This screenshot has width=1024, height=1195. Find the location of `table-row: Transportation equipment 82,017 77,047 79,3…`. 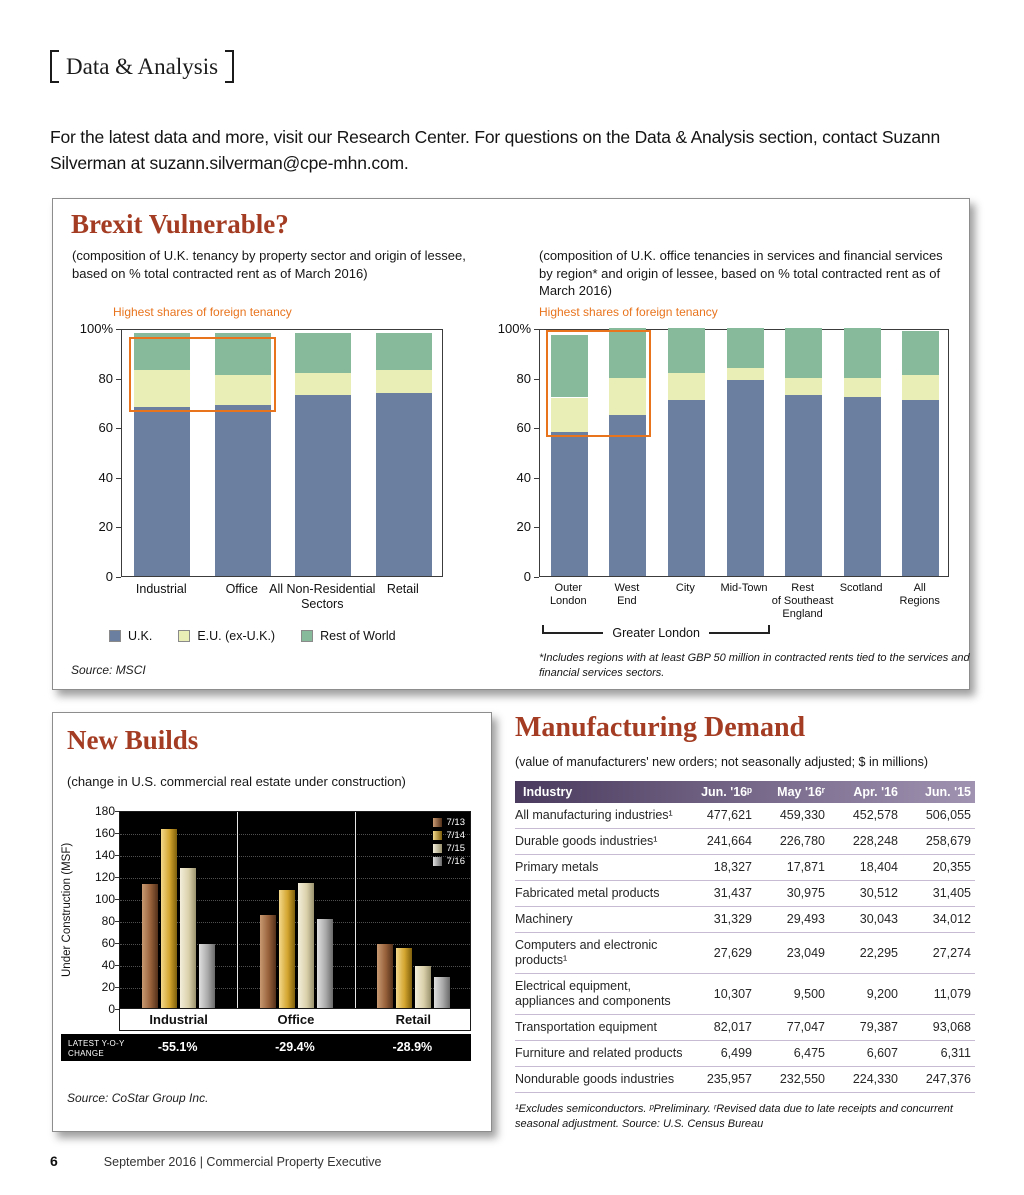

table-row: Transportation equipment 82,017 77,047 79,3… is located at coordinates (745, 1028).